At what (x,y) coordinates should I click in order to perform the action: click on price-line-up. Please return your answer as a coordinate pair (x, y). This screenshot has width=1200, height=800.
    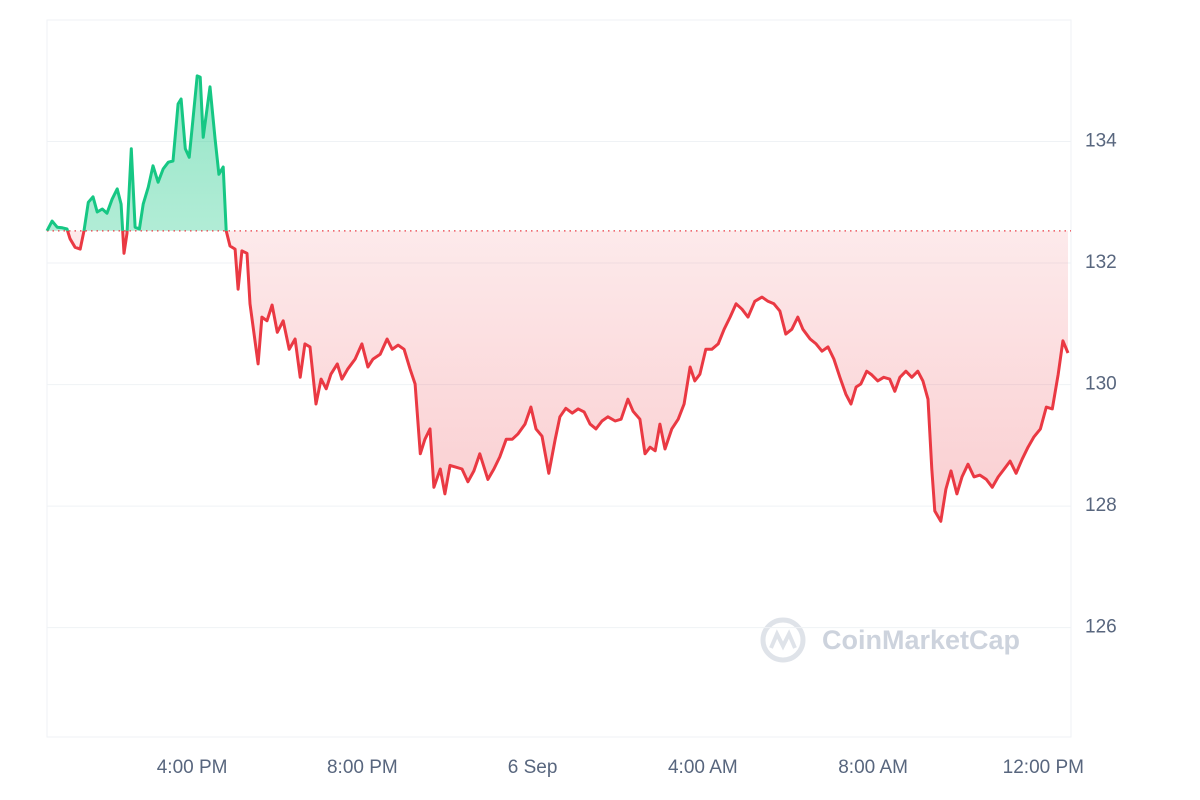
    Looking at the image, I should click on (136, 152).